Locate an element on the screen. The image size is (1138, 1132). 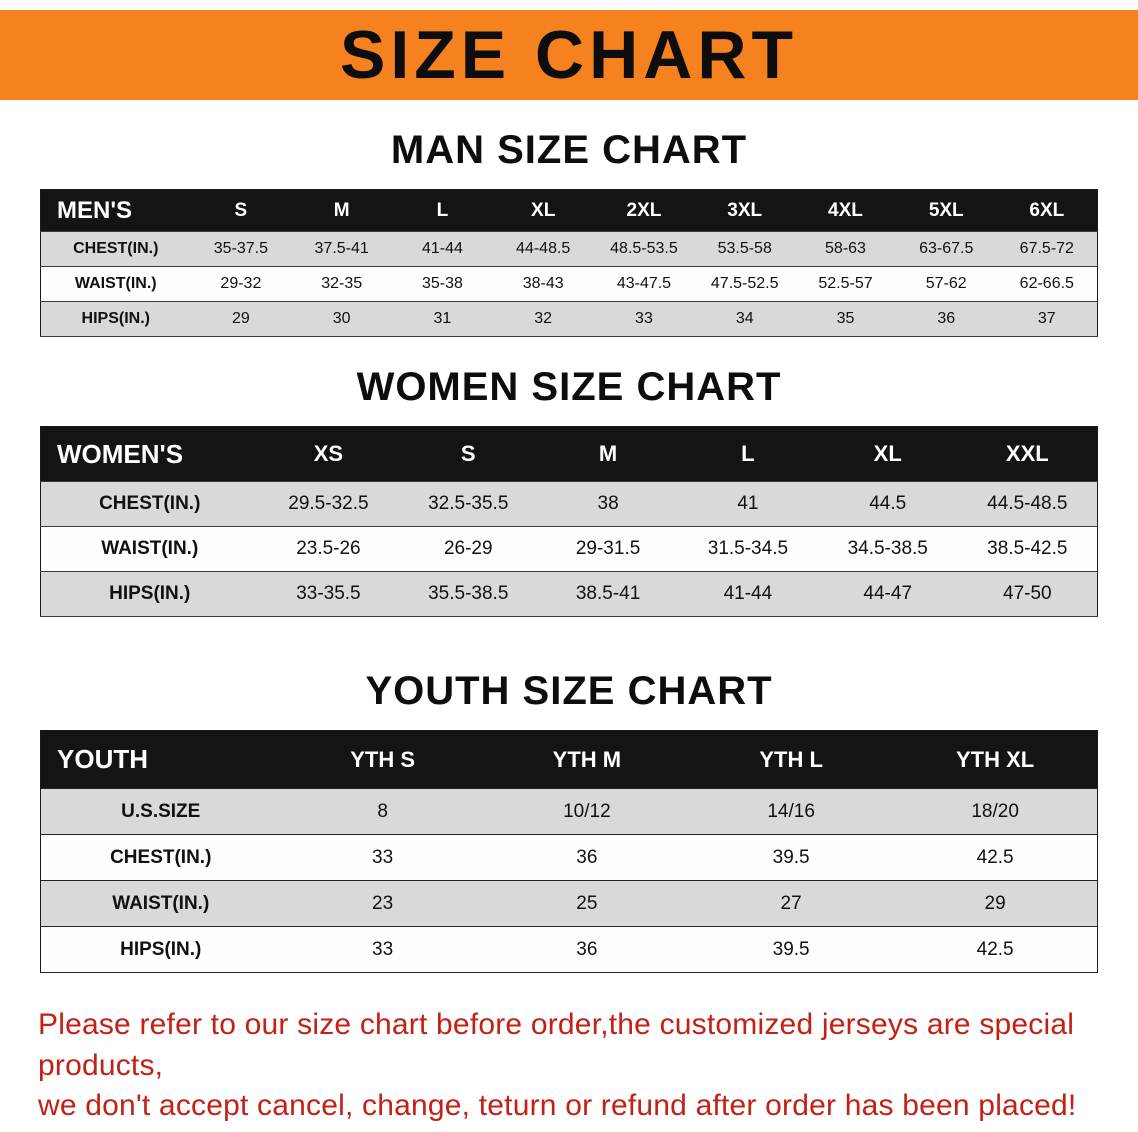
value-cell: 52.5-57 is located at coordinates (845, 284).